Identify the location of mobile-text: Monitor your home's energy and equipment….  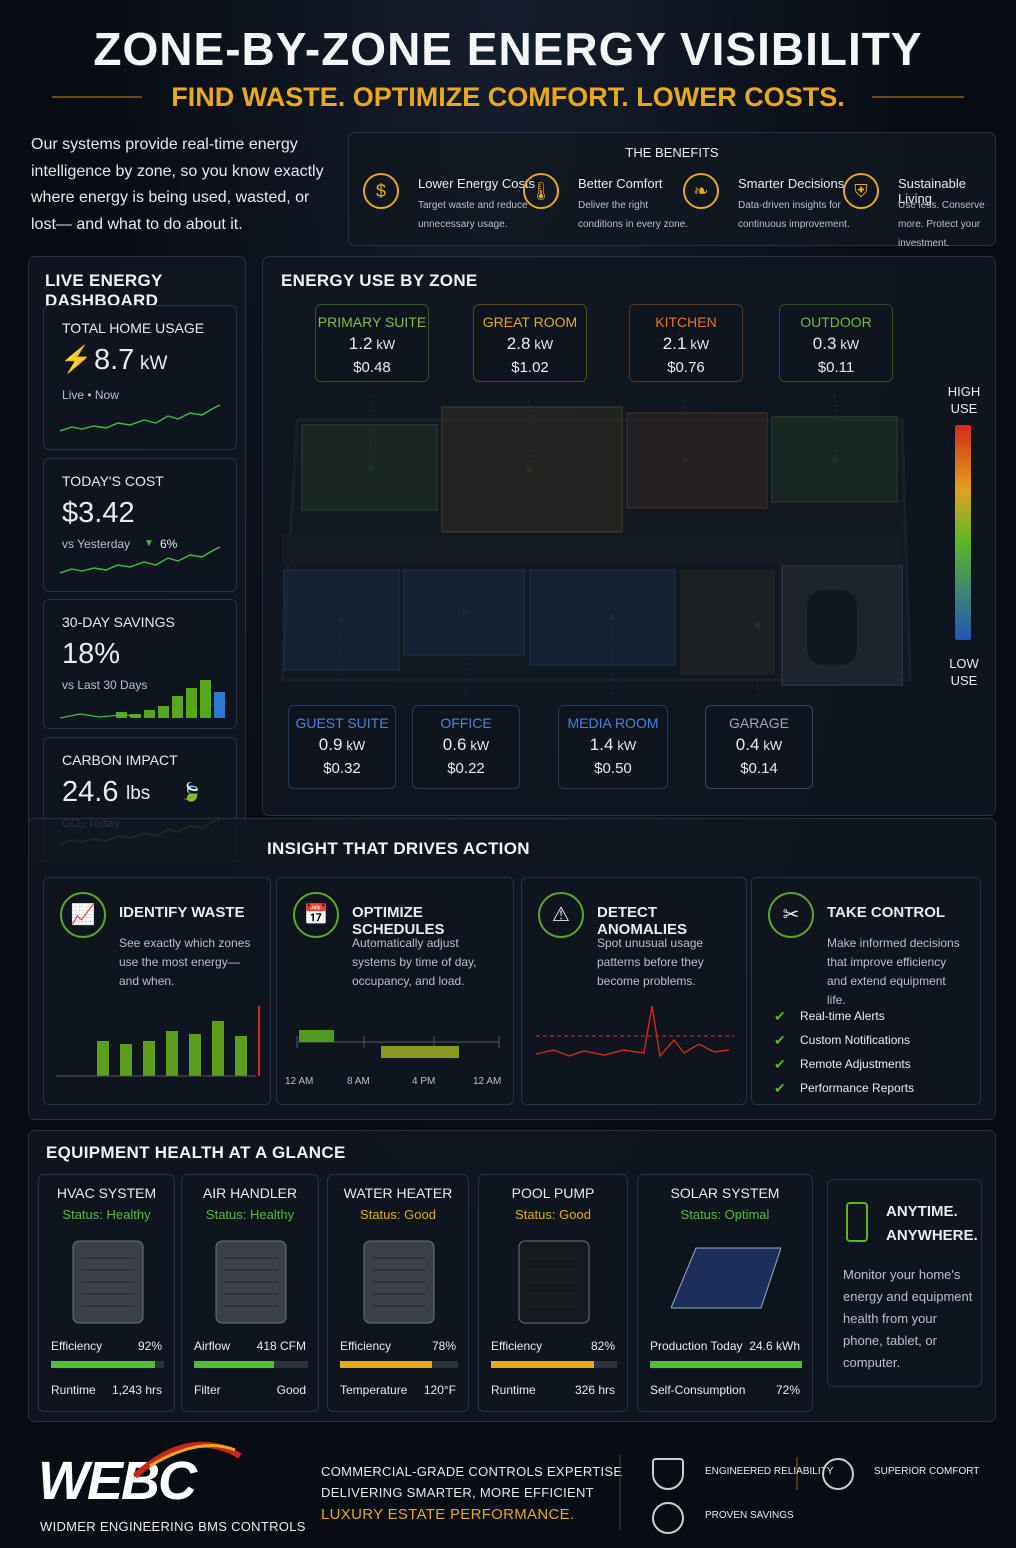
(908, 1318).